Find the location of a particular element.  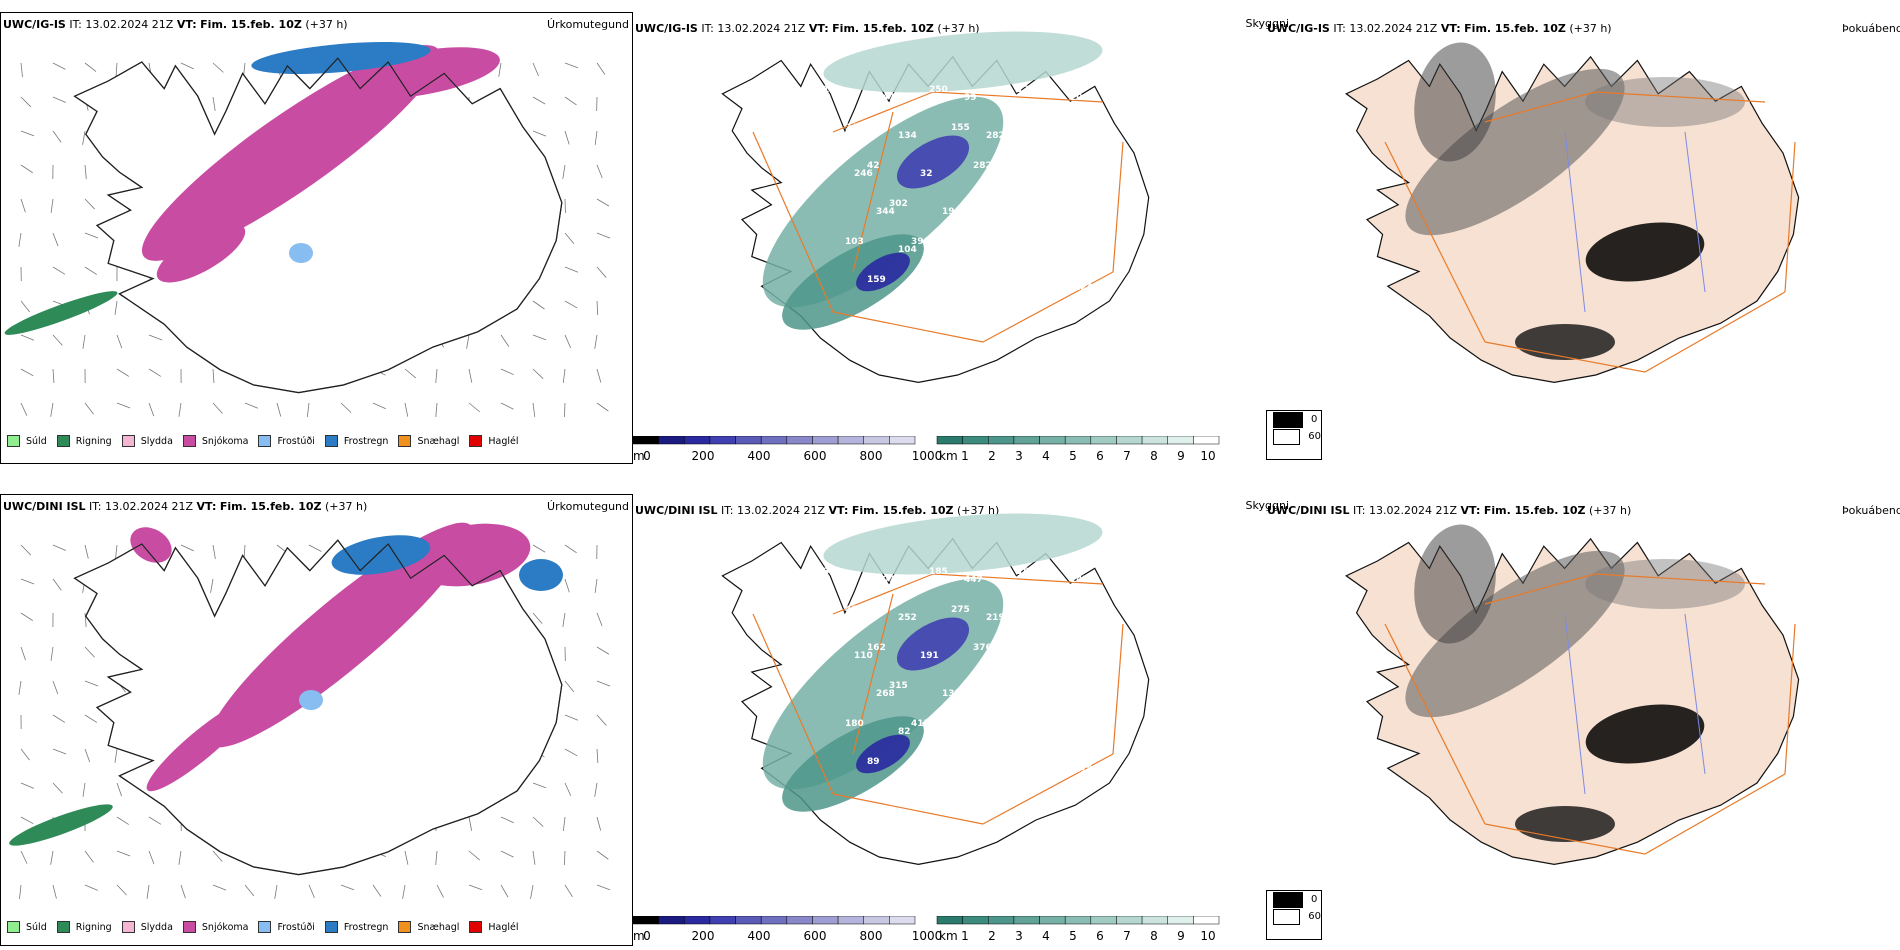

fog-legend-label: 0 is located at coordinates (1314, 899).